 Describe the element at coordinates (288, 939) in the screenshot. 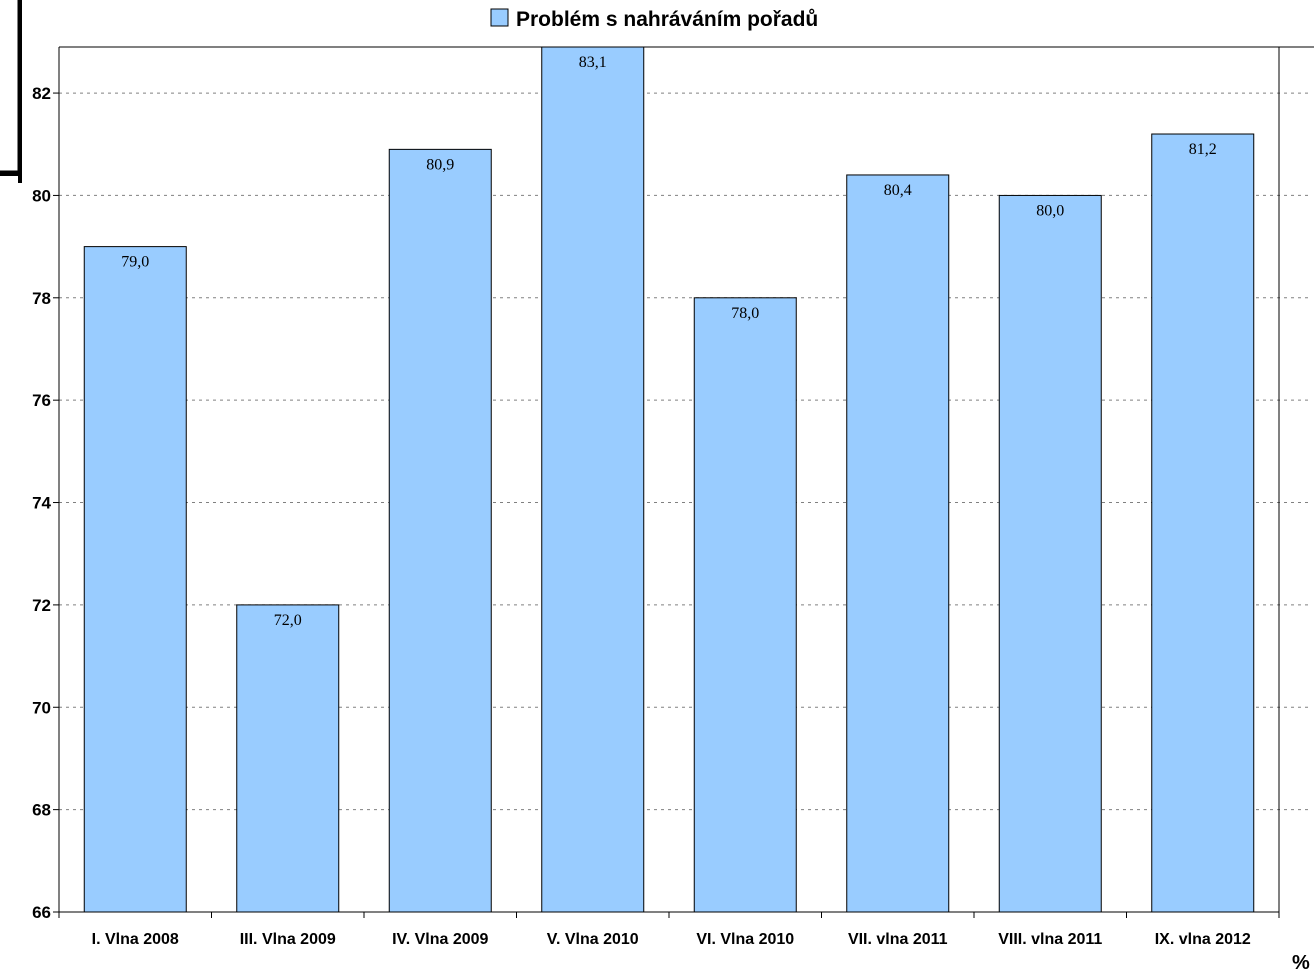

I see `x-category-label: III. Vlna 2009` at that location.